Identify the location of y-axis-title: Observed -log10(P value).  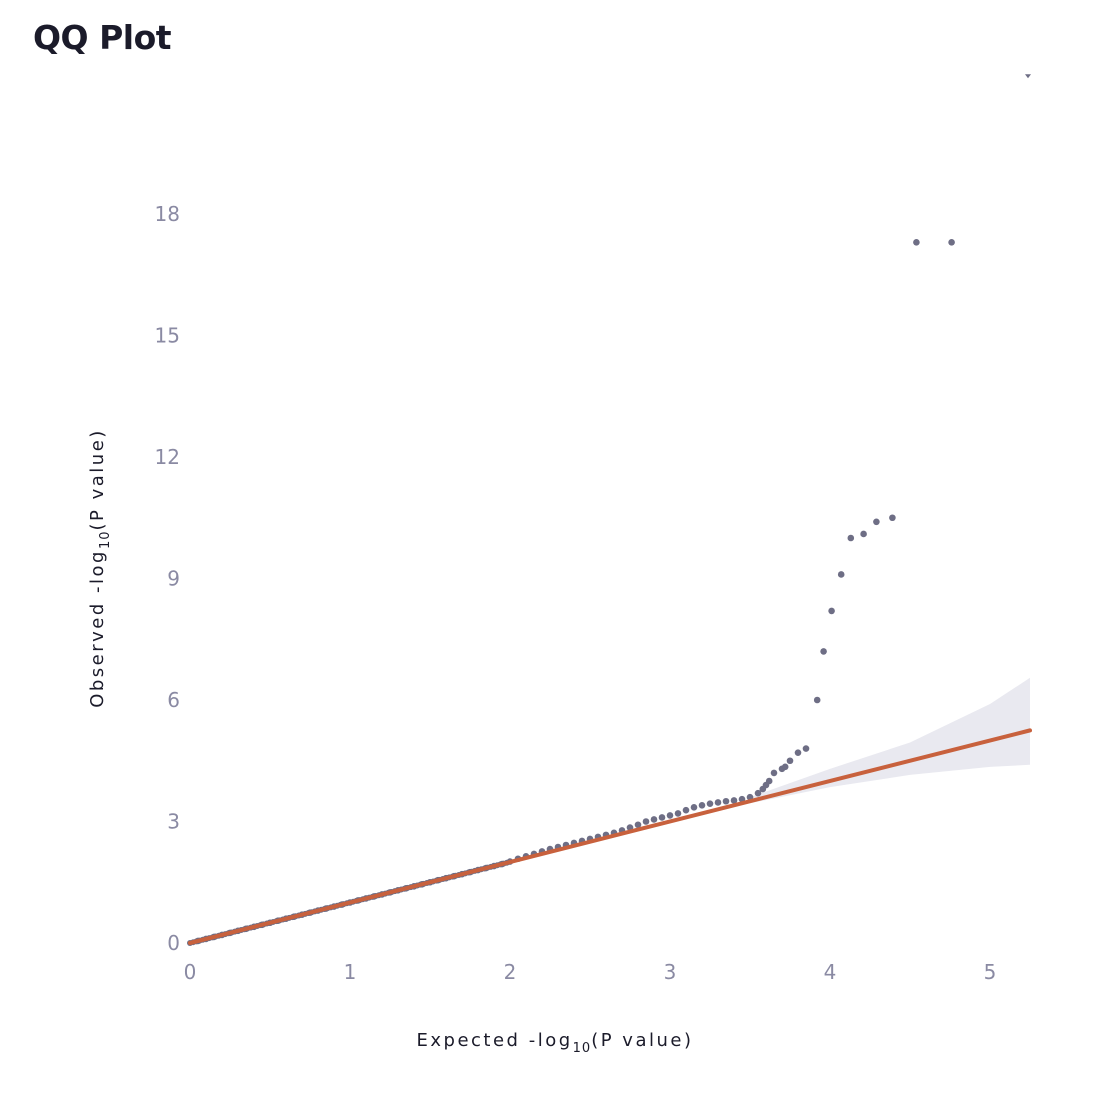
(100, 568).